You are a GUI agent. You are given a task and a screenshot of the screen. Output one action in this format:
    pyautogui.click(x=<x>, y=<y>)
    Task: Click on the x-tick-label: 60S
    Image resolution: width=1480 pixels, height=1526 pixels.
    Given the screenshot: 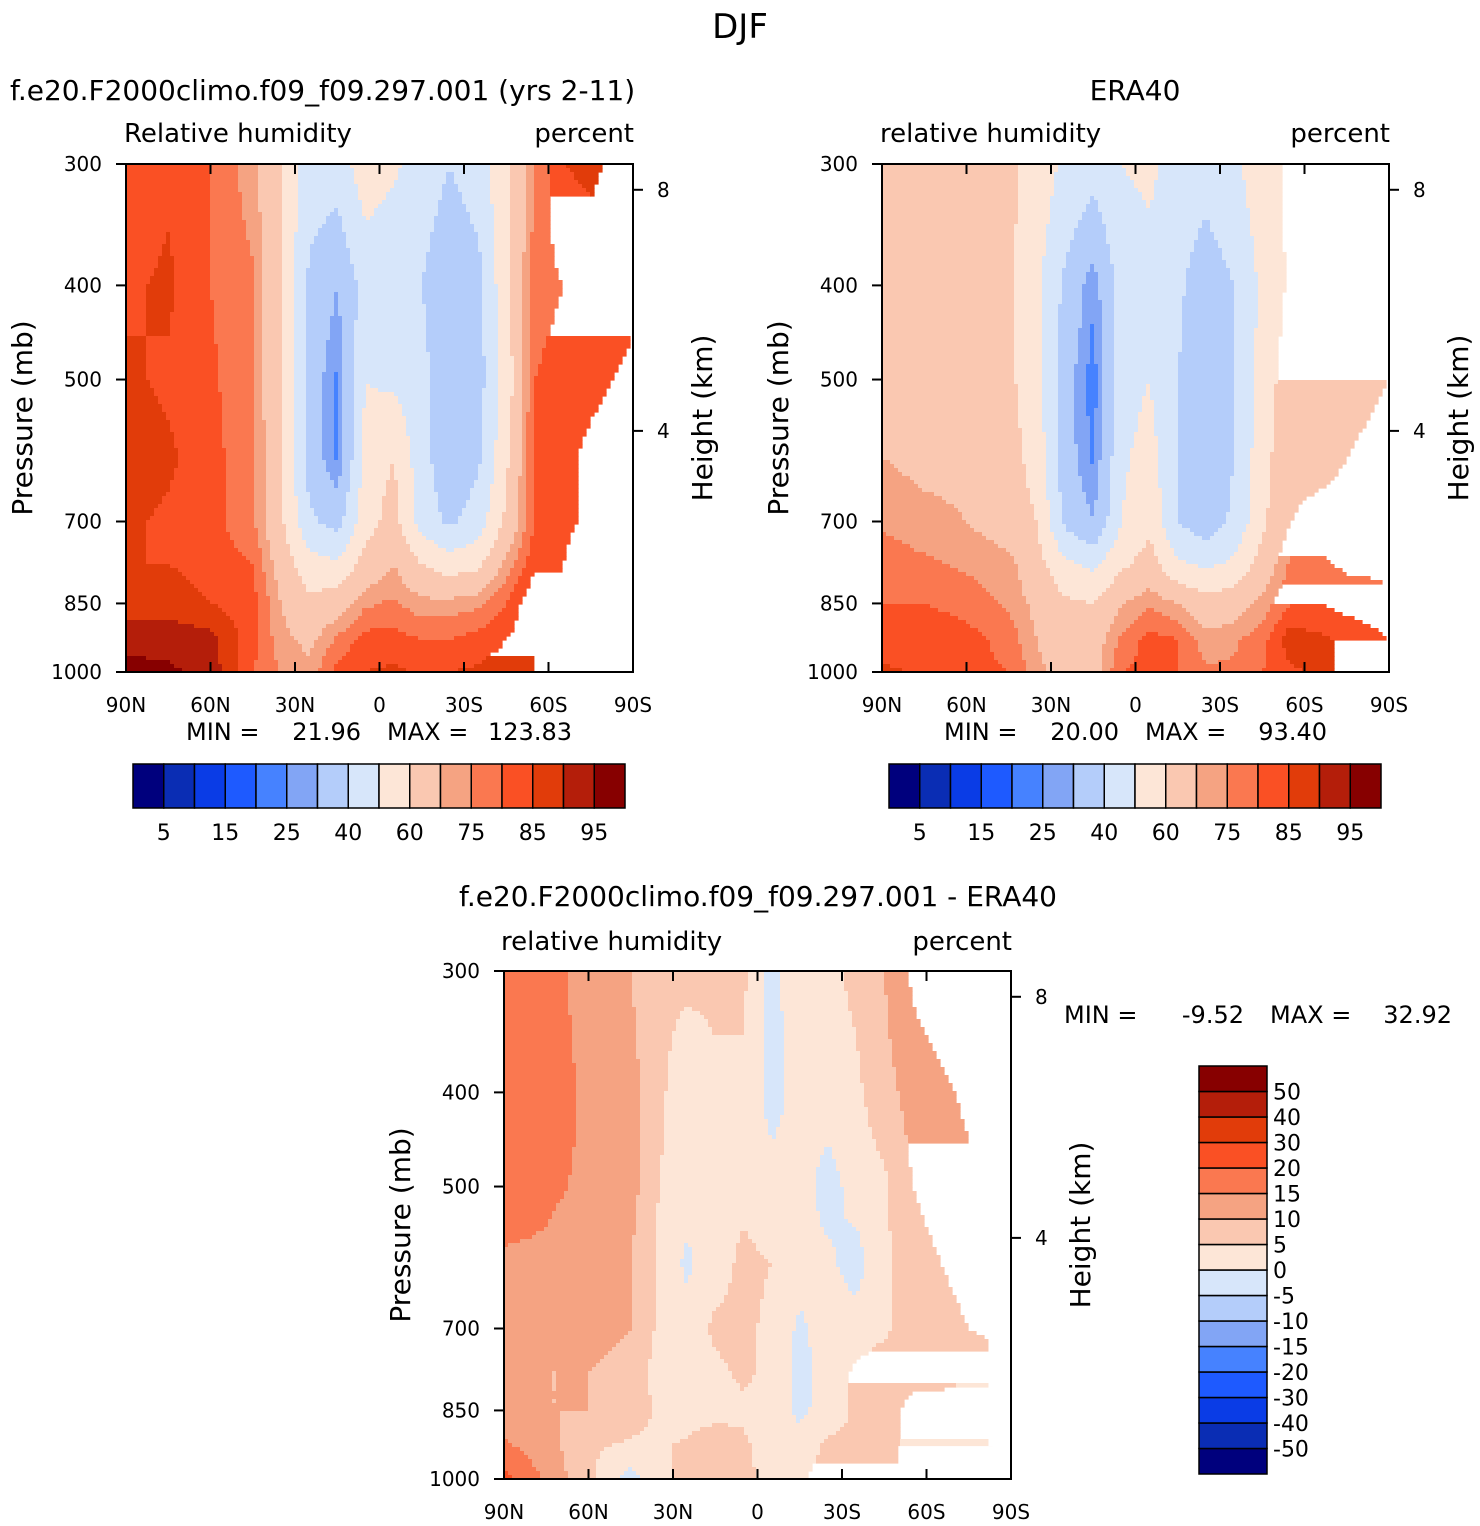 What is the action you would take?
    pyautogui.click(x=548, y=705)
    